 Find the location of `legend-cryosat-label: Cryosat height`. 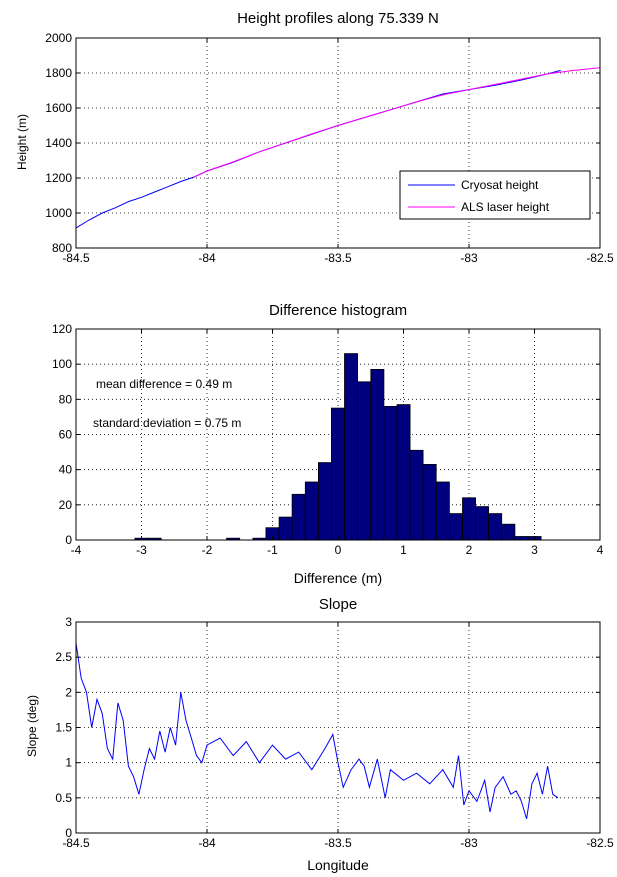

legend-cryosat-label: Cryosat height is located at coordinates (500, 185).